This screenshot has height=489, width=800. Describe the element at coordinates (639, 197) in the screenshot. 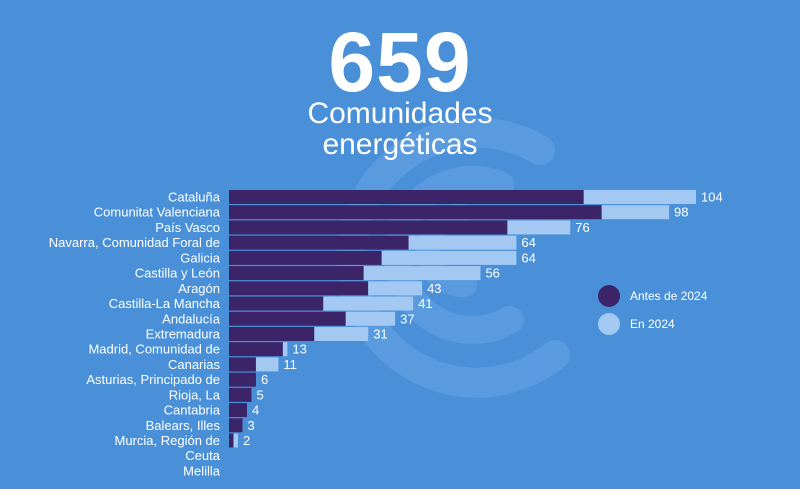

I see `bar-in-2024-cataluna` at that location.